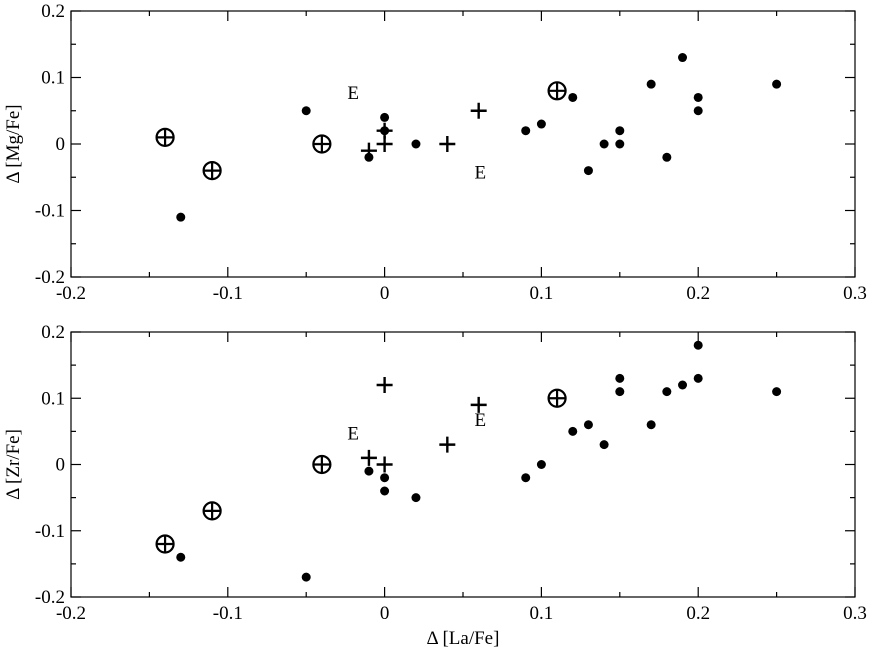  What do you see at coordinates (13, 143) in the screenshot?
I see `y-axis-title: Δ [Mg/Fe]` at bounding box center [13, 143].